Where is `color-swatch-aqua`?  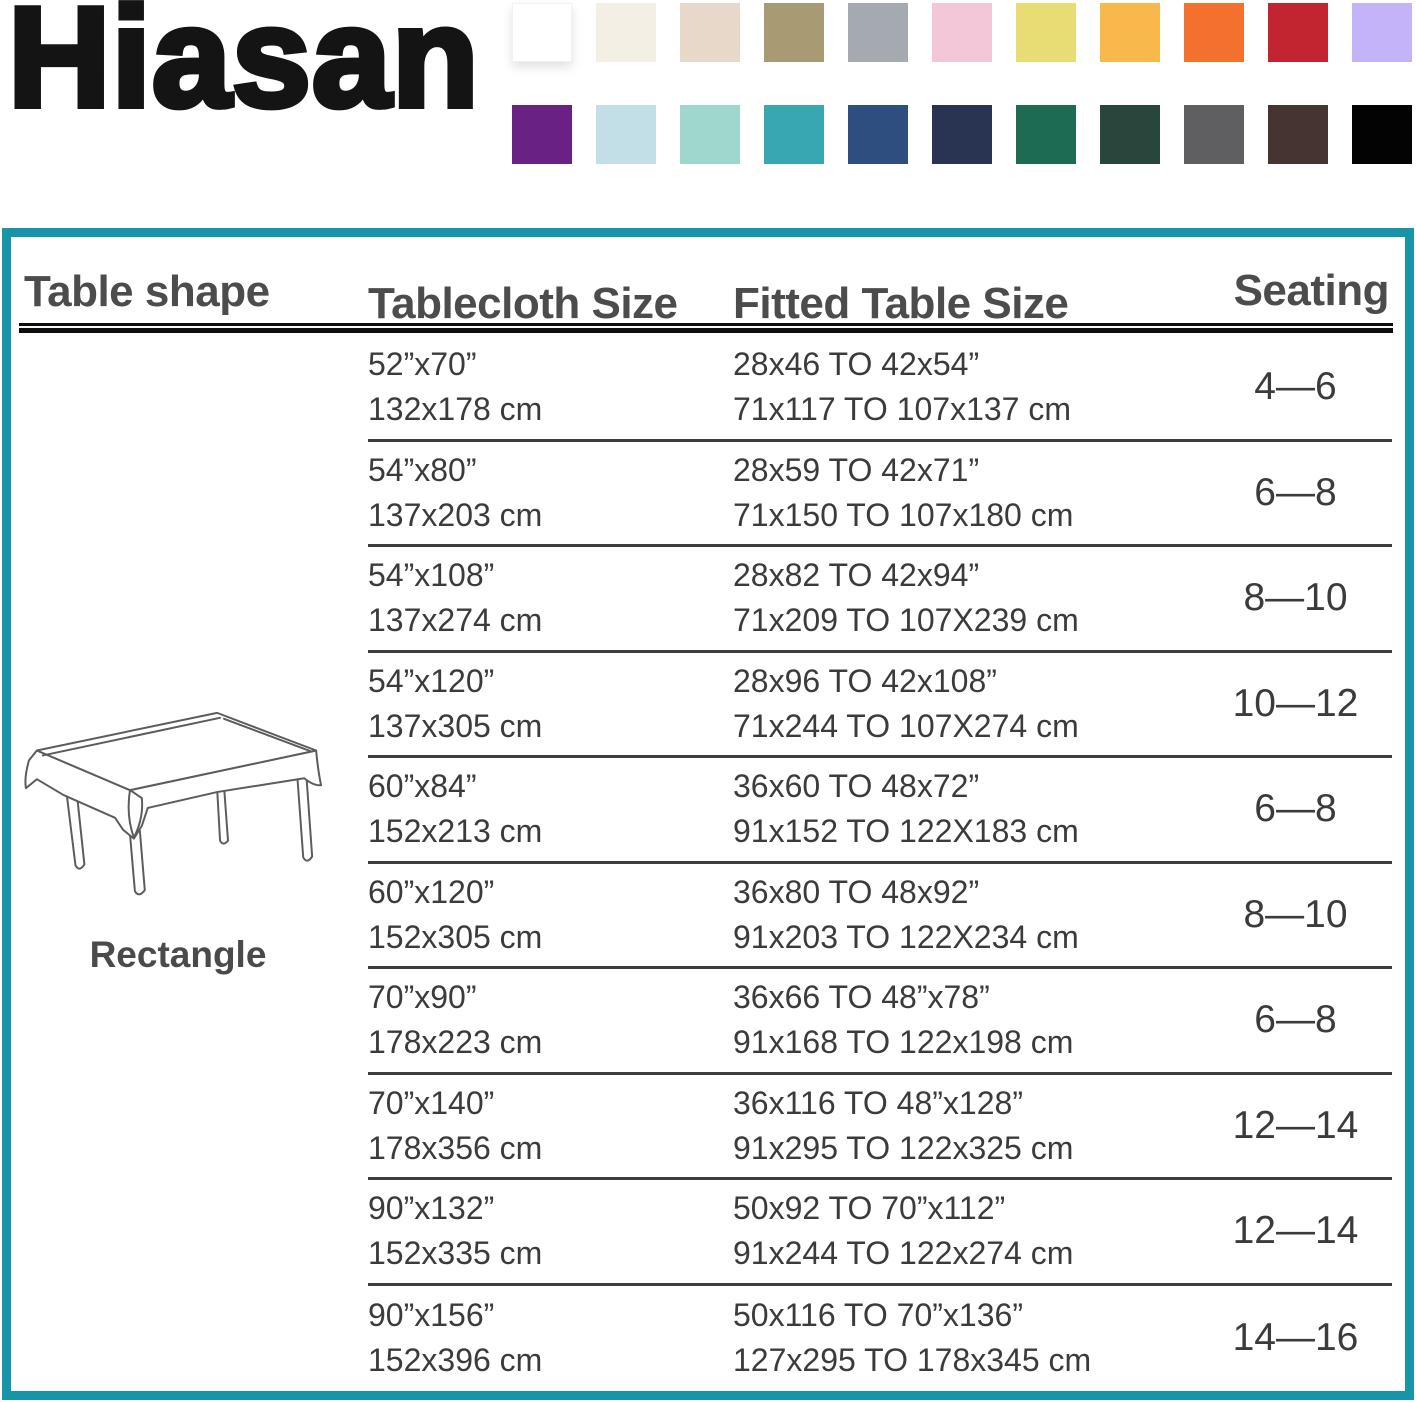
color-swatch-aqua is located at coordinates (710, 134).